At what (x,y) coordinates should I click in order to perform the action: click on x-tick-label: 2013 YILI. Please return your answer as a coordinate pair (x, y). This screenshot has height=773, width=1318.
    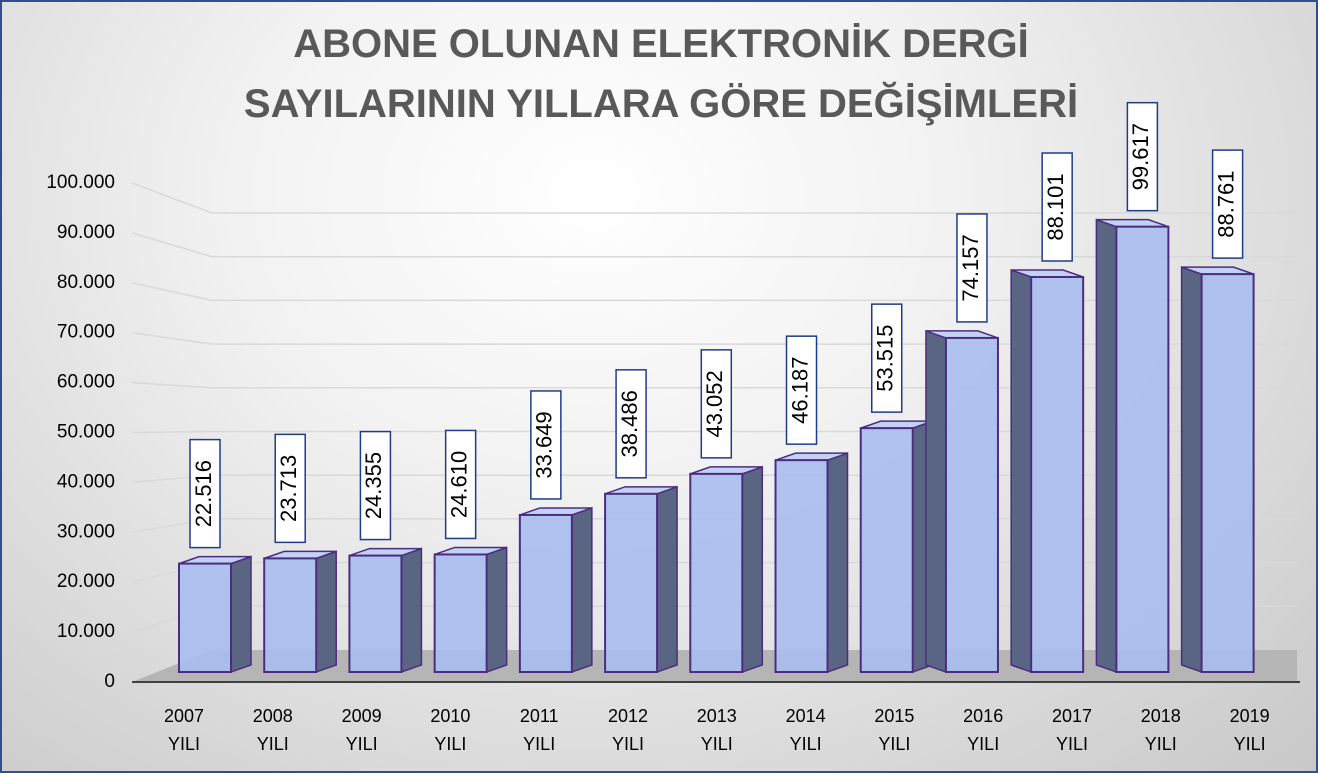
    Looking at the image, I should click on (716, 730).